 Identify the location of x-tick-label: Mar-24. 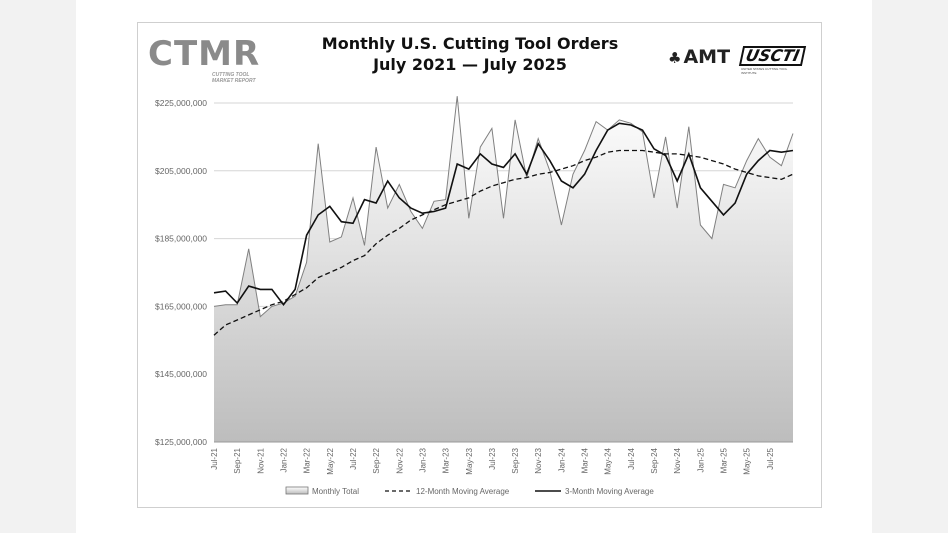
(585, 460).